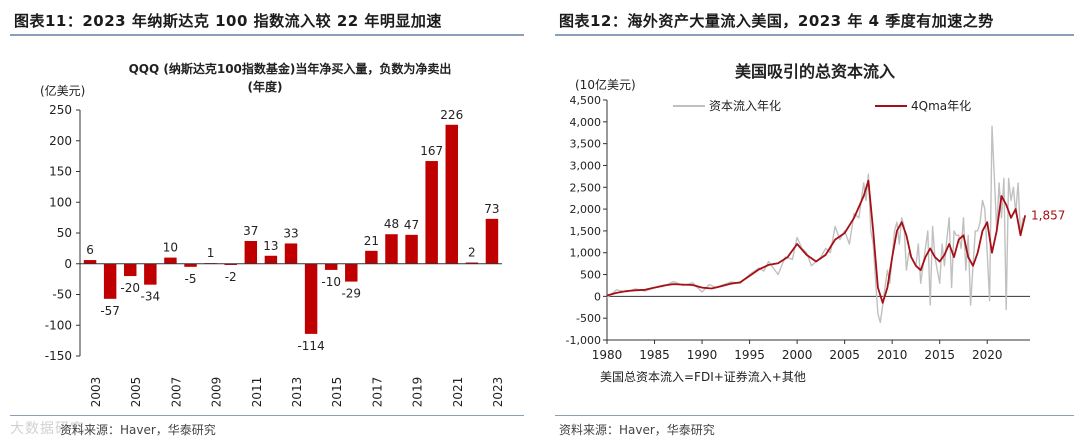  I want to click on x-tick-label: 1995, so click(749, 355).